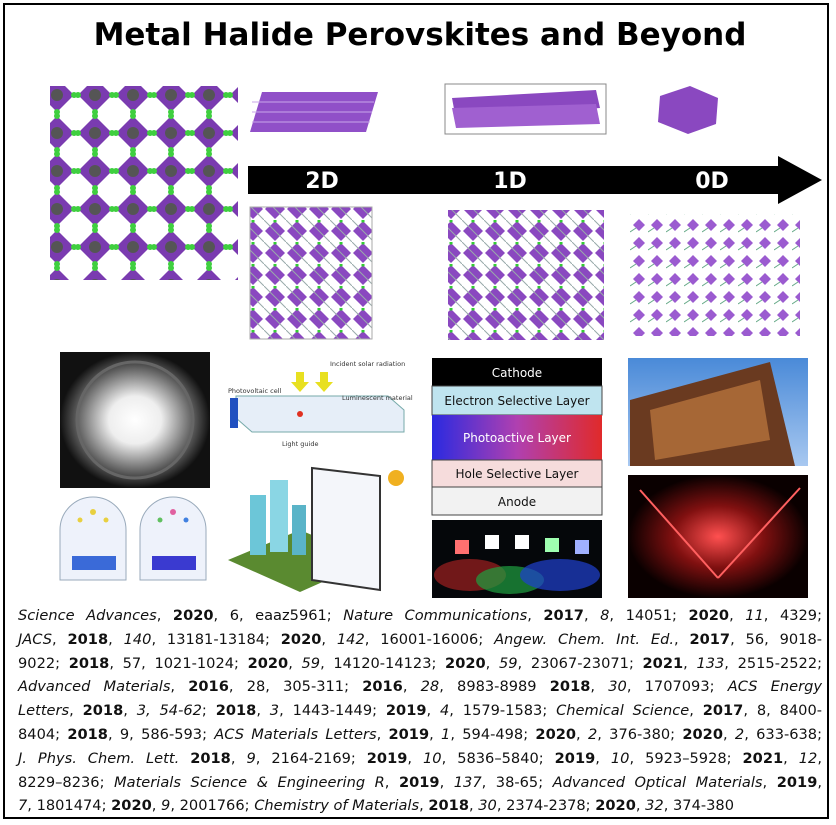 This screenshot has width=836, height=825. What do you see at coordinates (623, 711) in the screenshot?
I see `reference-text: Chemical Science` at bounding box center [623, 711].